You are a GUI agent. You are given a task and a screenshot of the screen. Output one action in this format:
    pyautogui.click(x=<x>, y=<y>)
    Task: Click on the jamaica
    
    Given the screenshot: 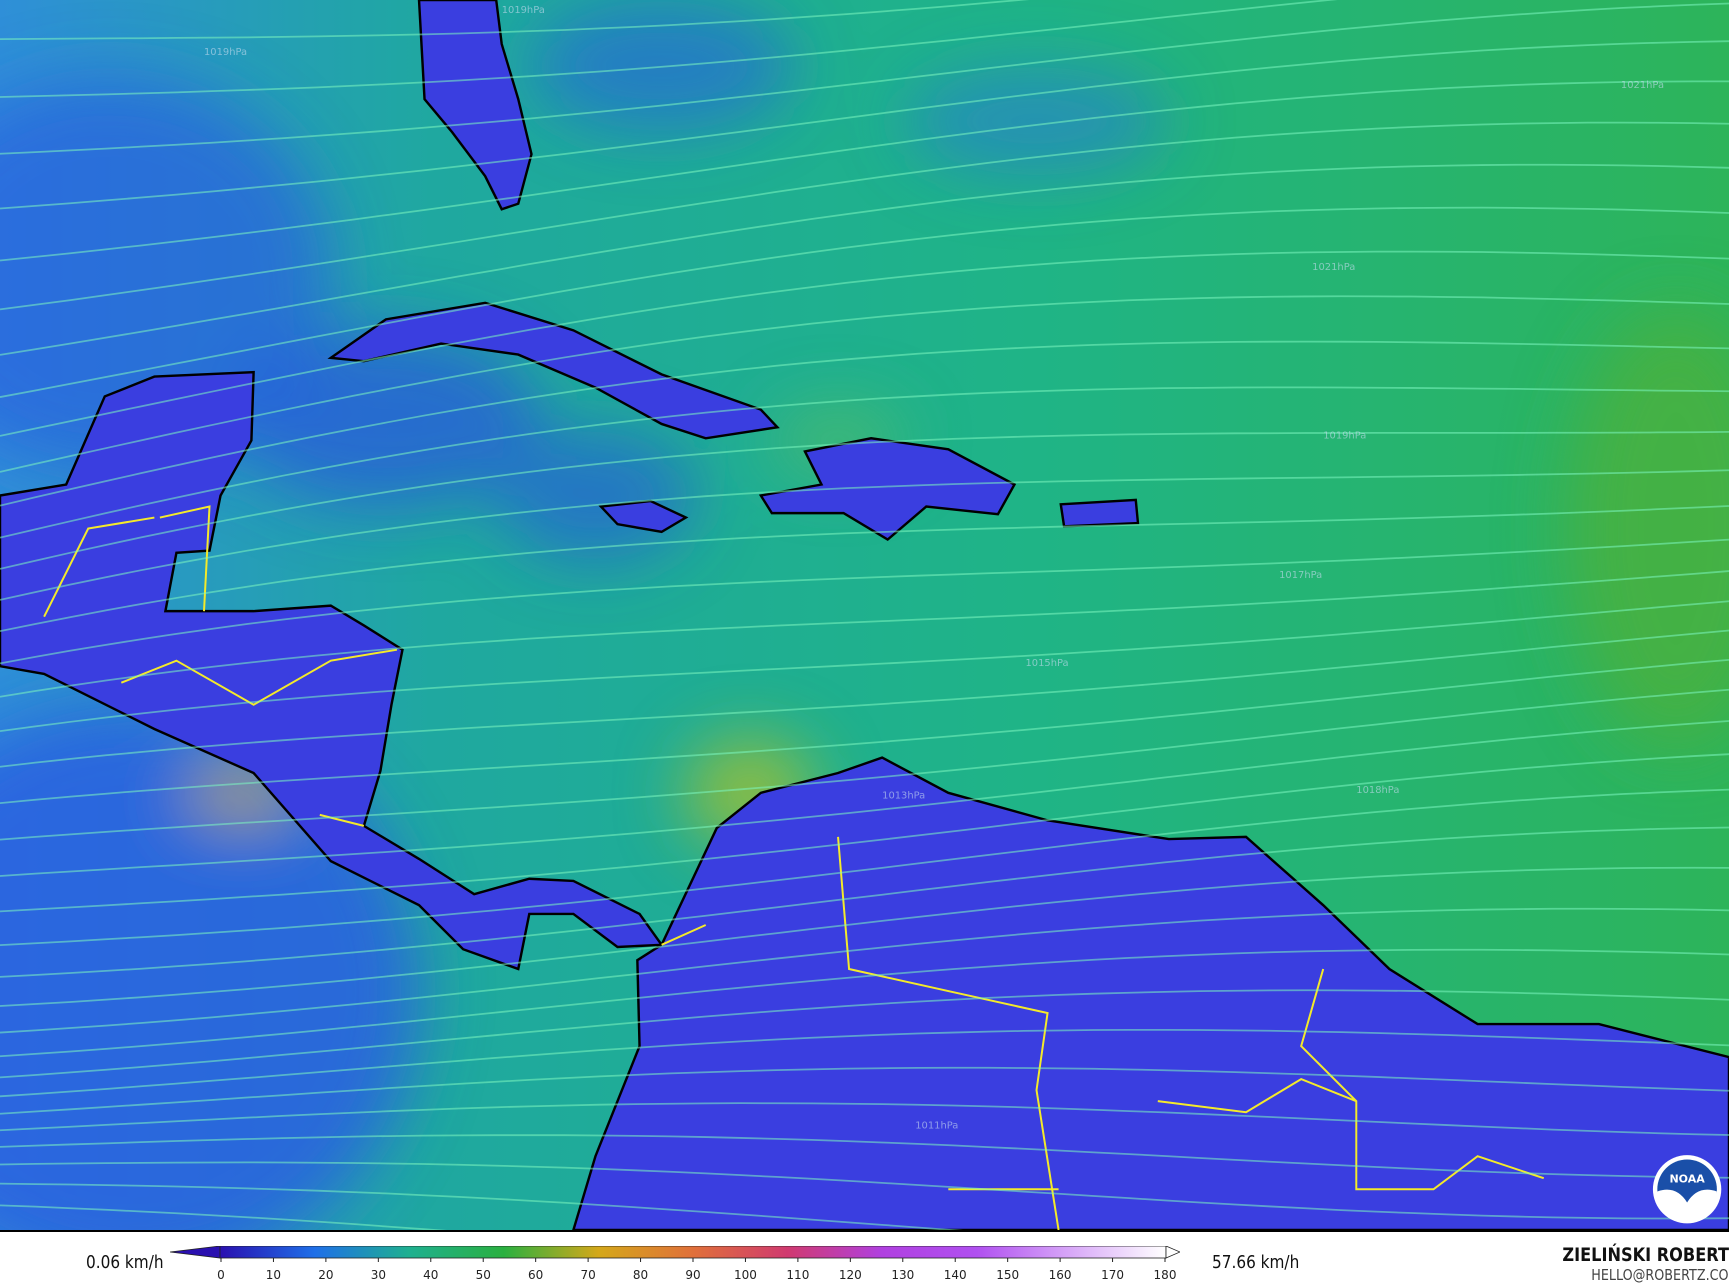 What is the action you would take?
    pyautogui.click(x=643, y=516)
    